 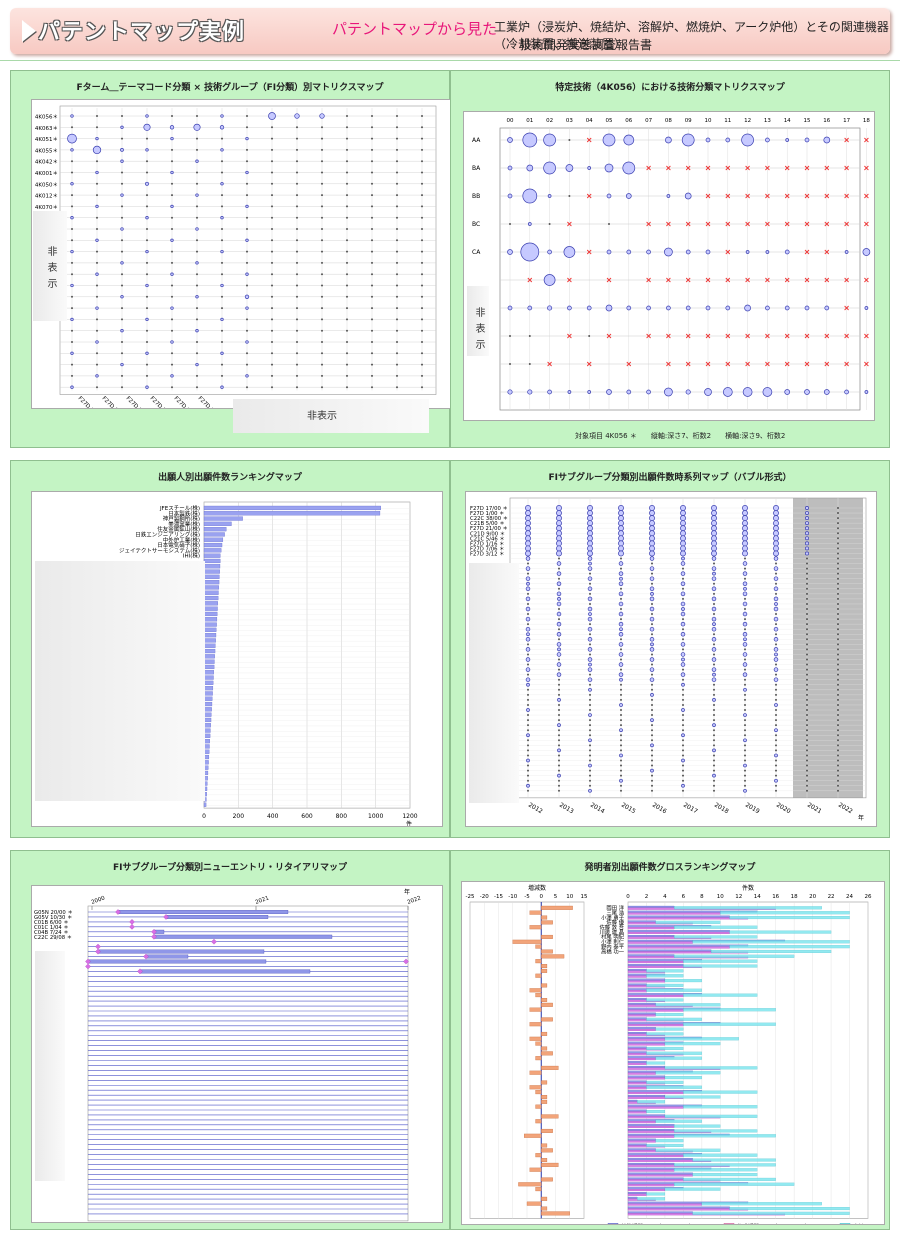 I want to click on base-period-bar, so click(x=637, y=1018).